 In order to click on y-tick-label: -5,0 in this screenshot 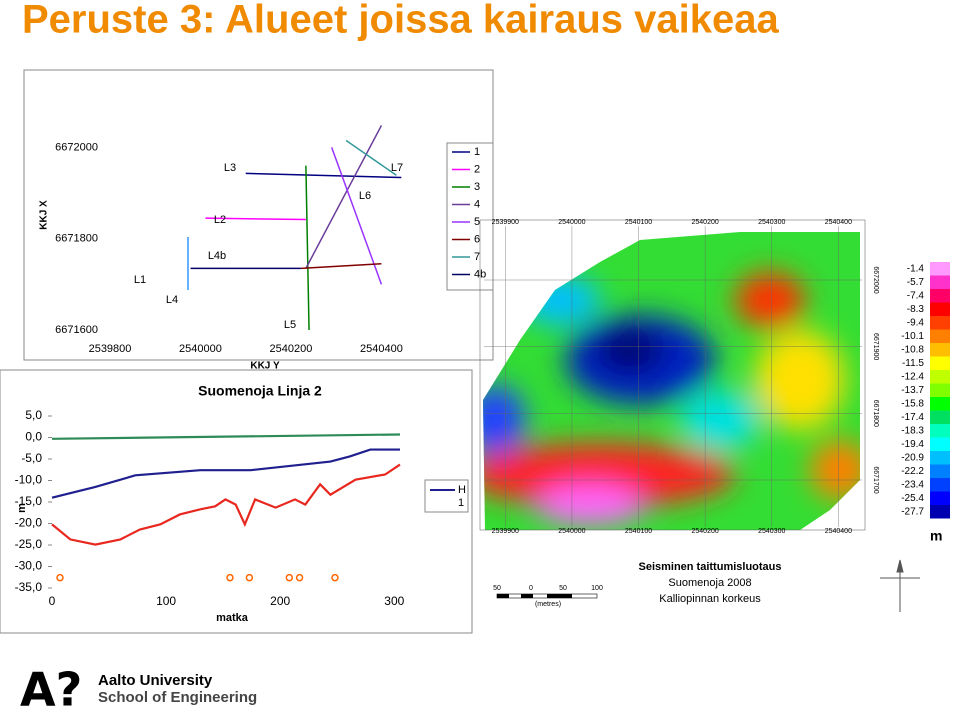, I will do `click(31, 458)`.